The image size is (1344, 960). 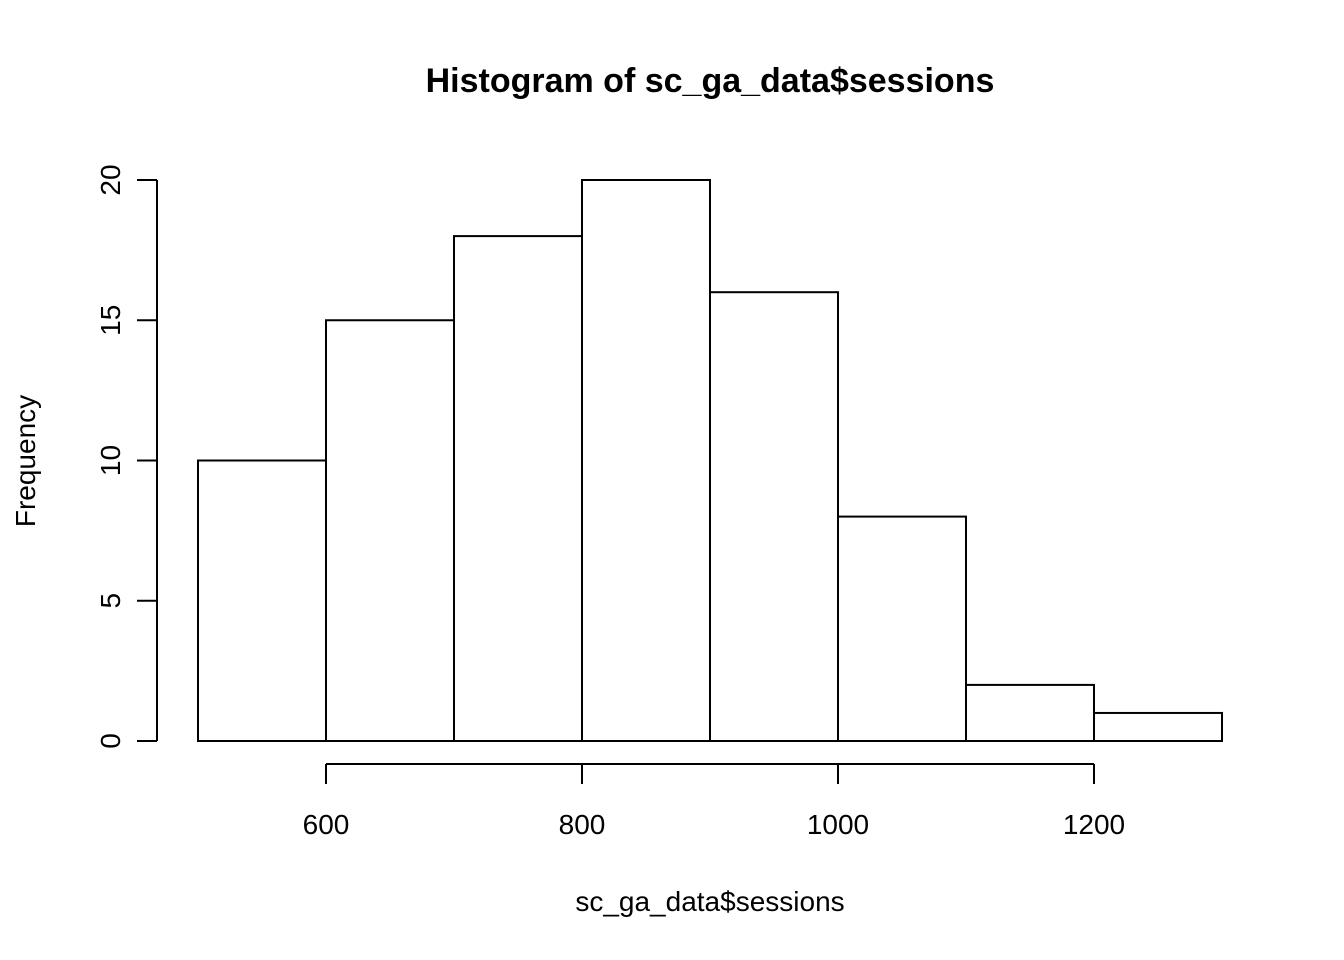 I want to click on y-axis-label: Frequency, so click(x=25, y=461).